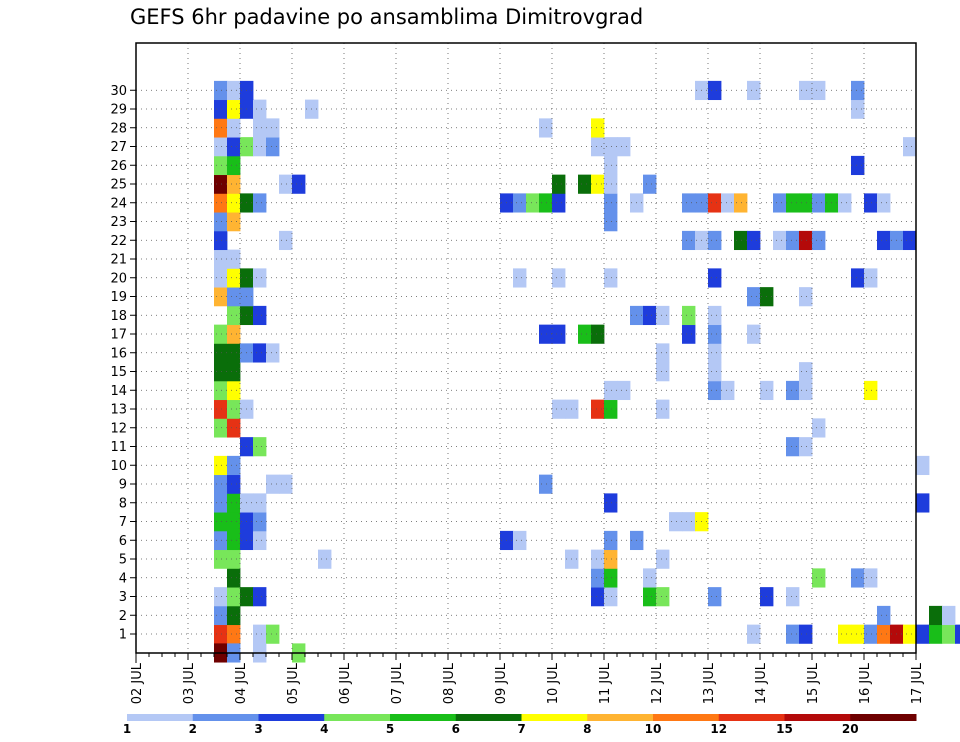 Image resolution: width=960 pixels, height=742 pixels. I want to click on y-tick-label: 6, so click(123, 541).